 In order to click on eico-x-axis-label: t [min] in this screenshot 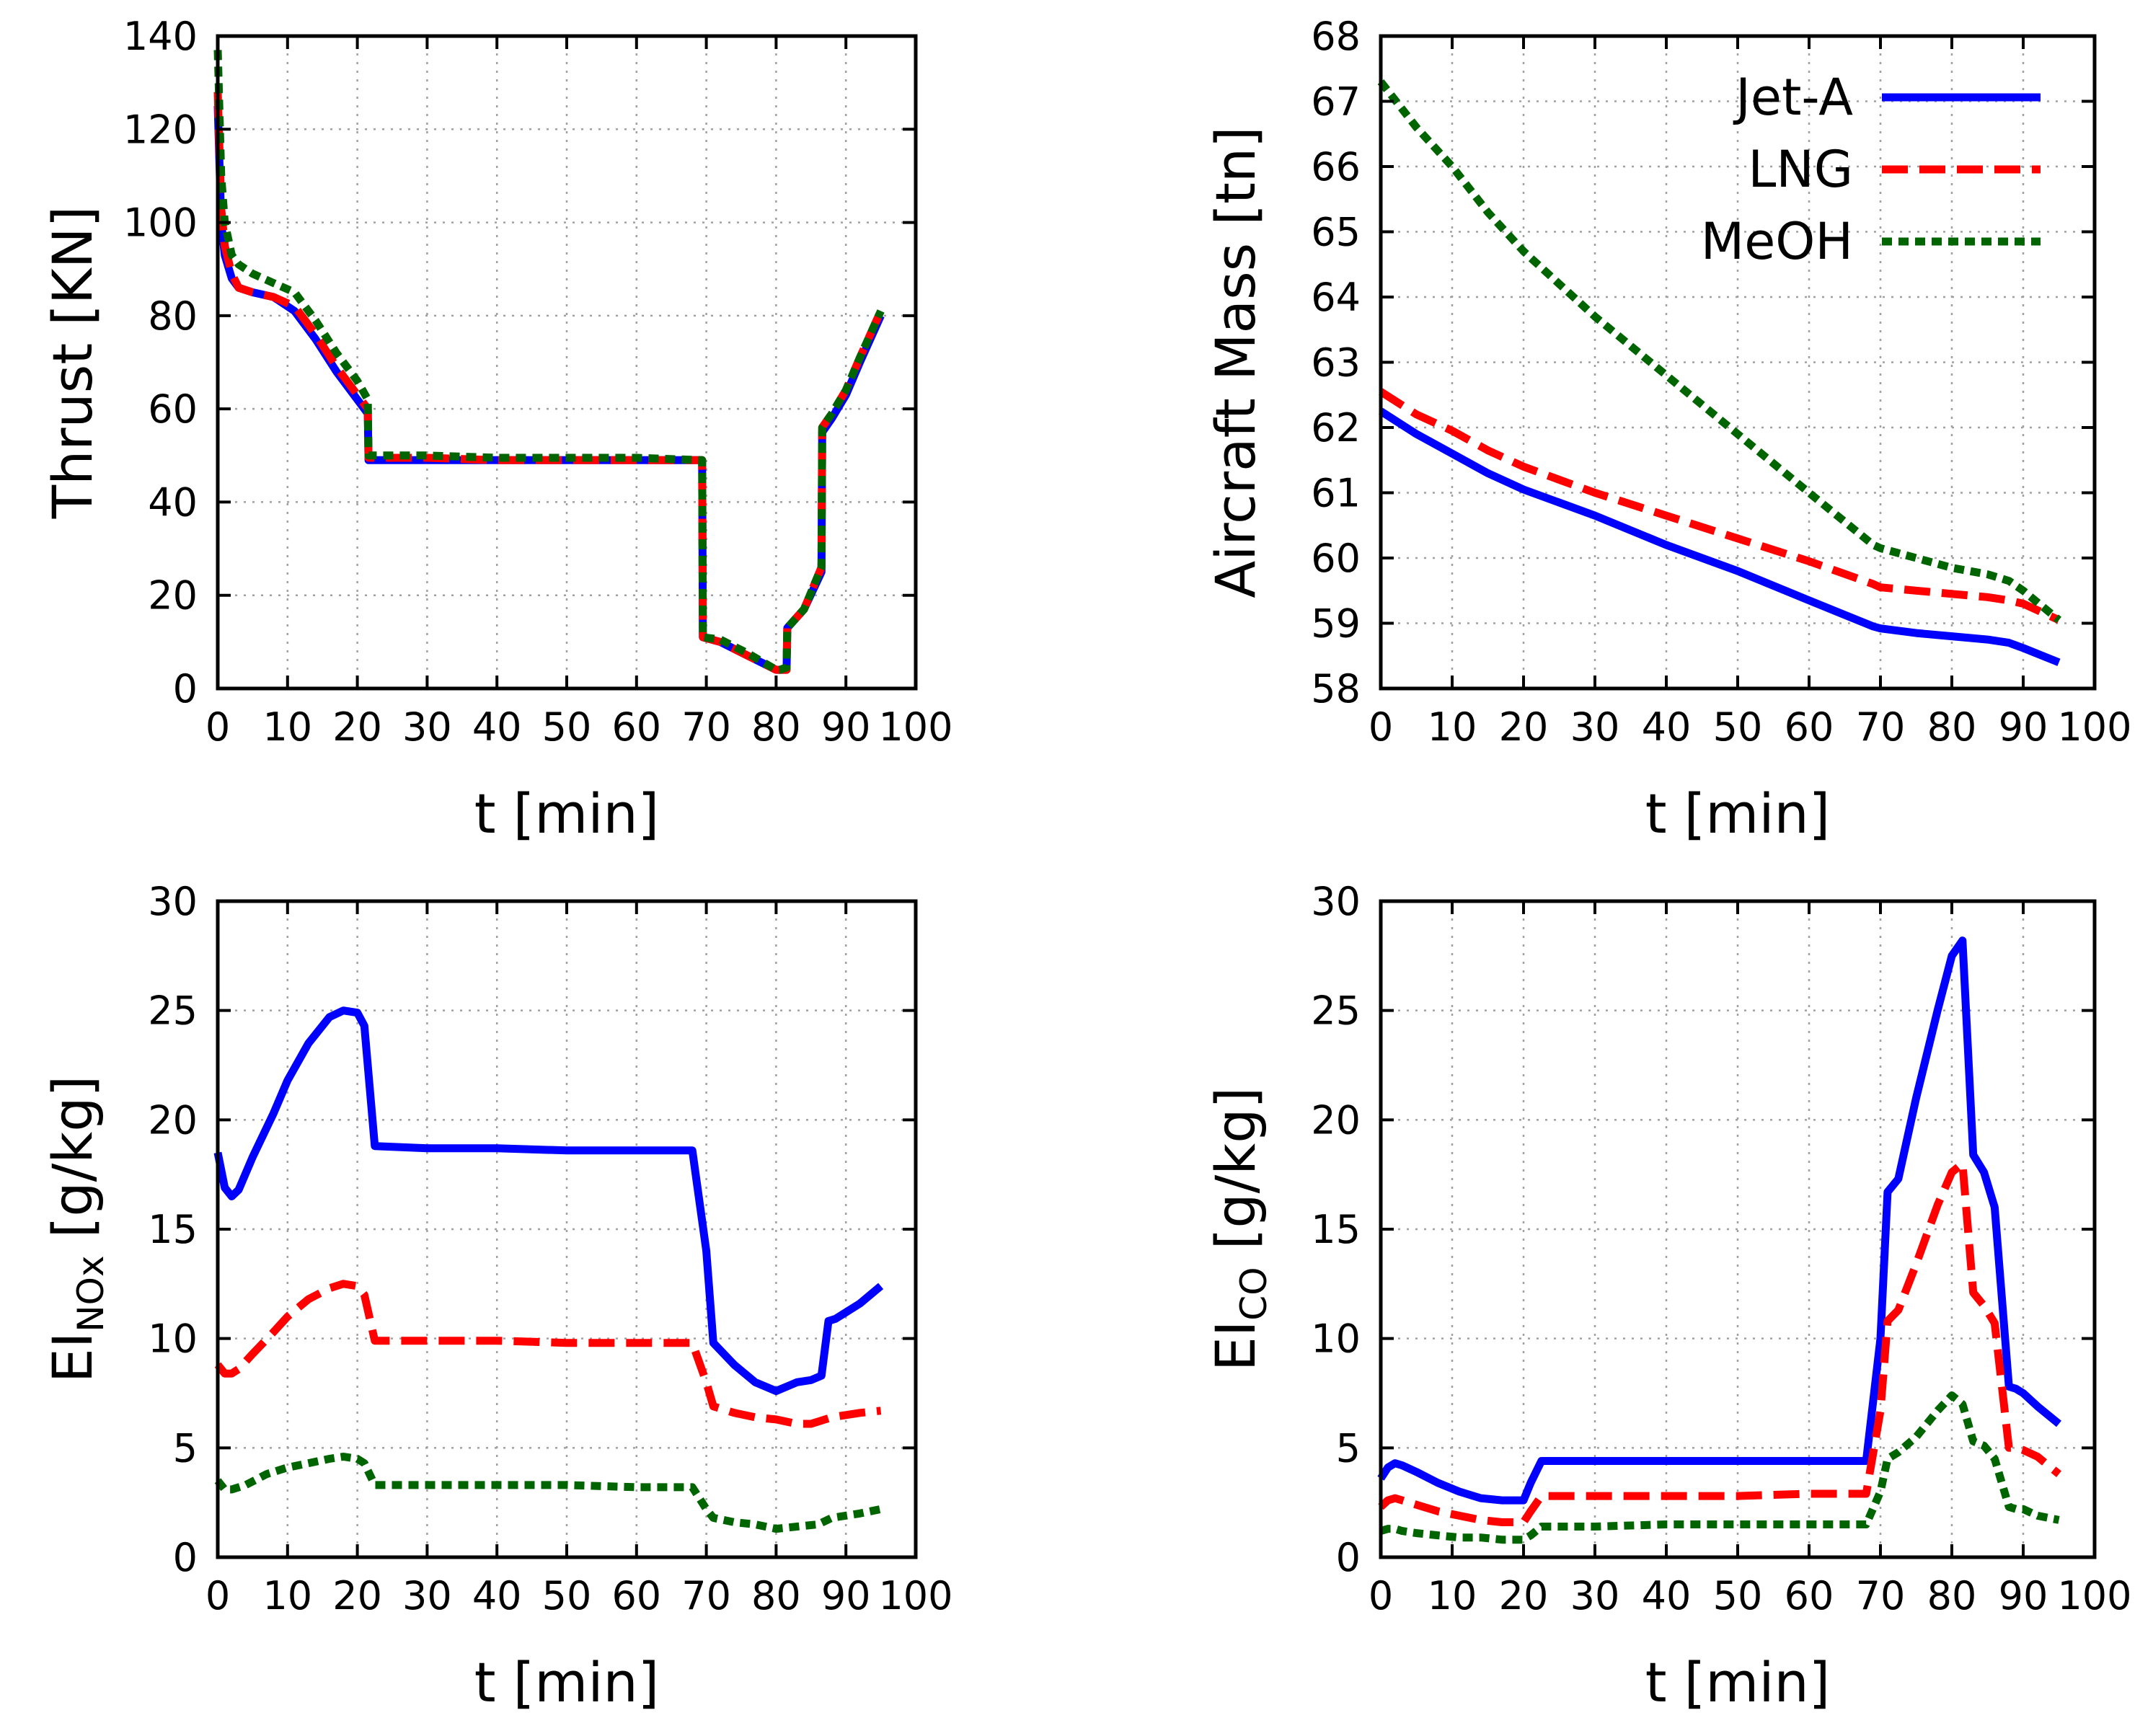, I will do `click(1738, 1682)`.